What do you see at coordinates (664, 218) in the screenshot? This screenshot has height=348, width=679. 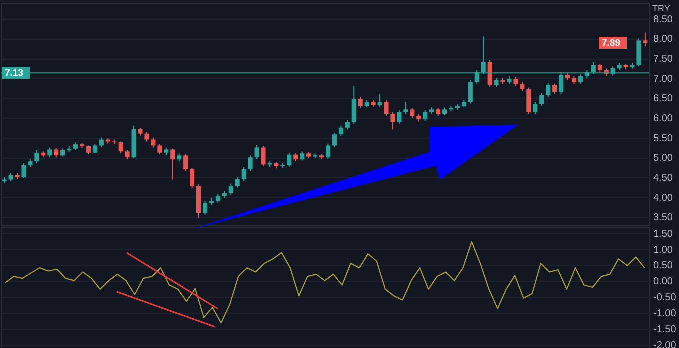 I see `y-tick-label: 3.50` at bounding box center [664, 218].